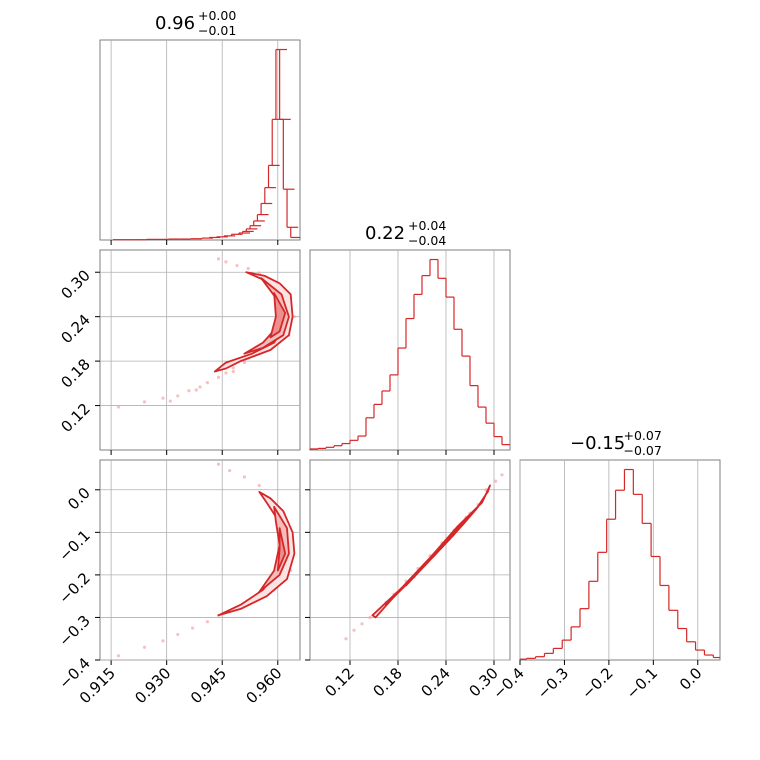 Image resolution: width=760 pixels, height=760 pixels. What do you see at coordinates (385, 233) in the screenshot?
I see `hist-1-1-title-value: 0.22` at bounding box center [385, 233].